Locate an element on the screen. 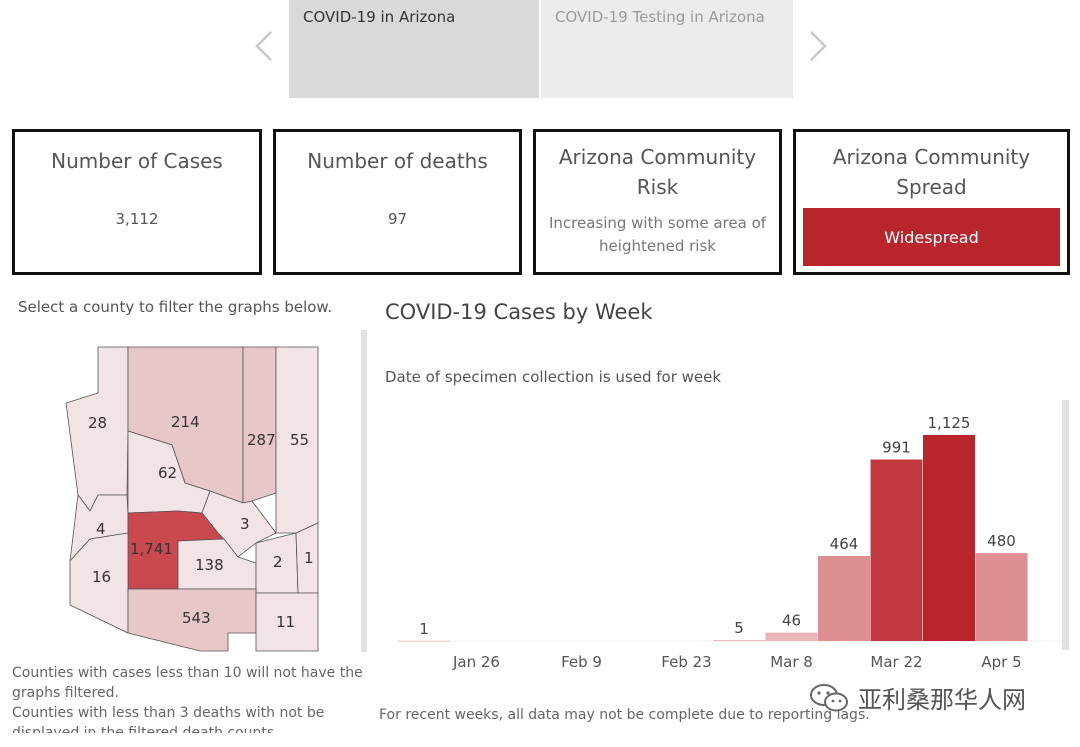 Image resolution: width=1080 pixels, height=747 pixels. tab-covid-testing: COVID-19 Testing in Arizona is located at coordinates (667, 49).